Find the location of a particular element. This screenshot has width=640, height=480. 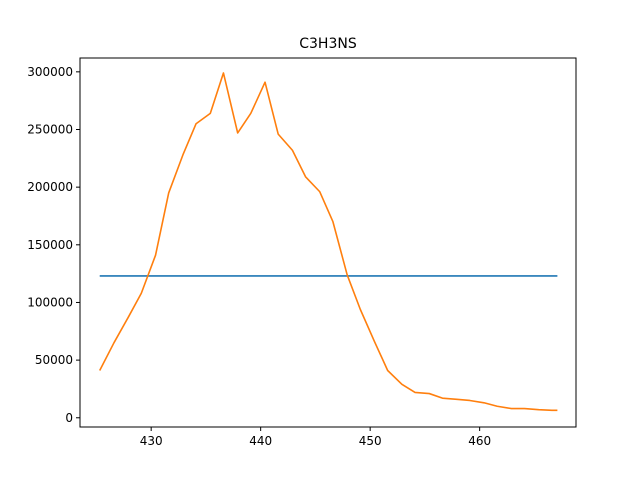

y-axis: 0 50000 100000 150000 200000 250000 300000 is located at coordinates (53, 245).